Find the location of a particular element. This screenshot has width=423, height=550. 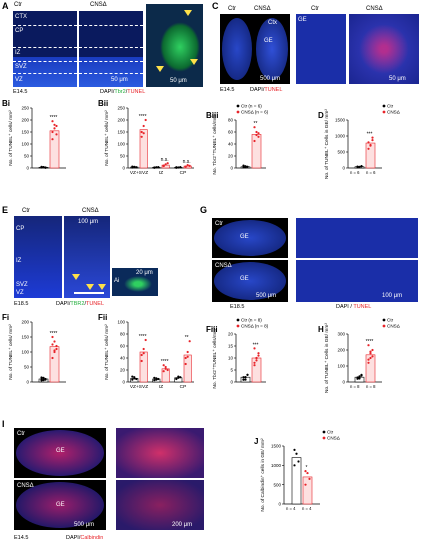

h-ncount-1: n = 8 is located at coordinates (371, 386).